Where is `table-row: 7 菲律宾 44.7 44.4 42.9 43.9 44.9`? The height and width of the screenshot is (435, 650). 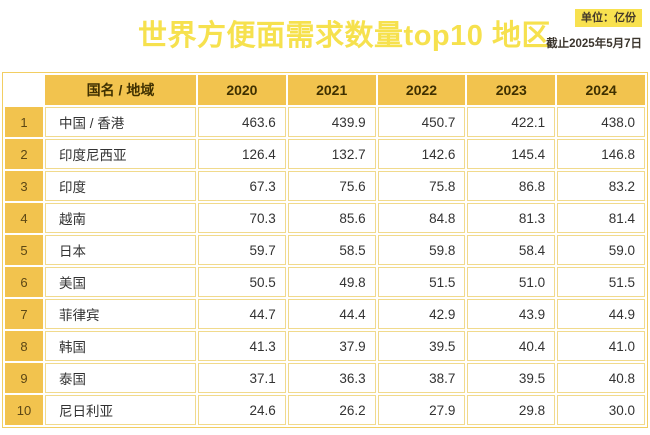
table-row: 7 菲律宾 44.7 44.4 42.9 43.9 44.9 is located at coordinates (325, 314).